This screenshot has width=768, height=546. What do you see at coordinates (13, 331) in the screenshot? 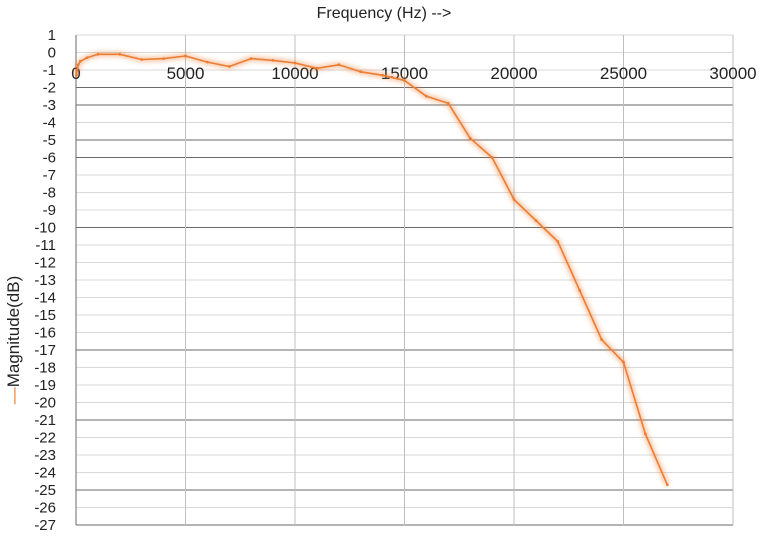
I see `y-axis-label-text: Magnitude(dB)` at bounding box center [13, 331].